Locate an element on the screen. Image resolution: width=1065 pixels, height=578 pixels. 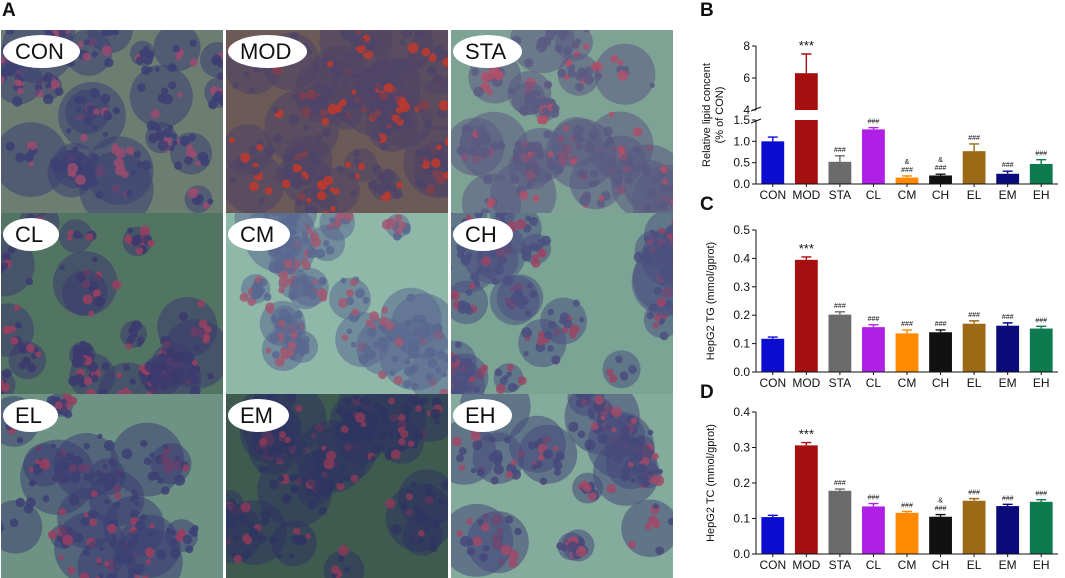
micrograph-con: CON is located at coordinates (112, 122).